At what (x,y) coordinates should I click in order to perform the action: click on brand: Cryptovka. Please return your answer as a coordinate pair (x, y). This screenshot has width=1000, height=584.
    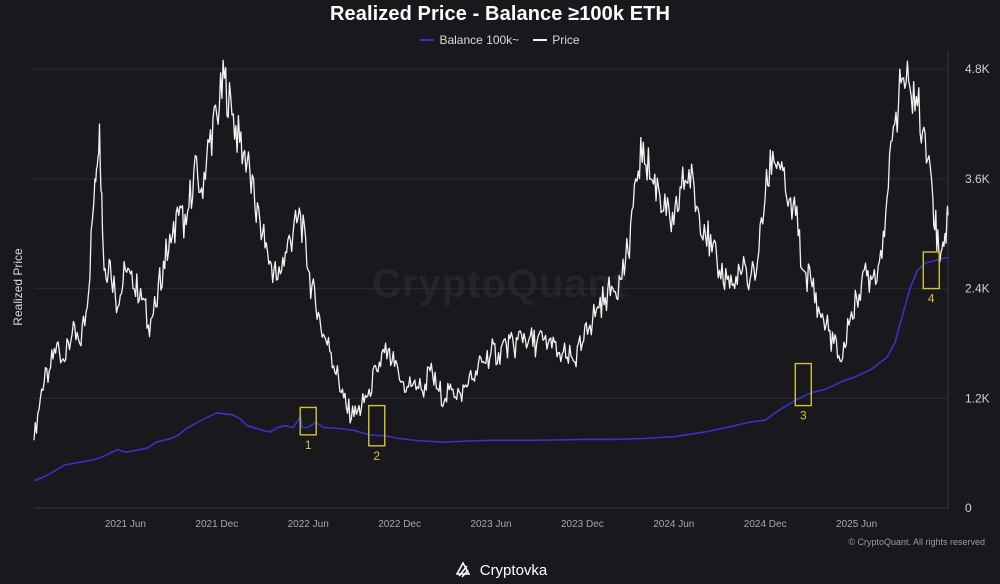
    Looking at the image, I should click on (500, 570).